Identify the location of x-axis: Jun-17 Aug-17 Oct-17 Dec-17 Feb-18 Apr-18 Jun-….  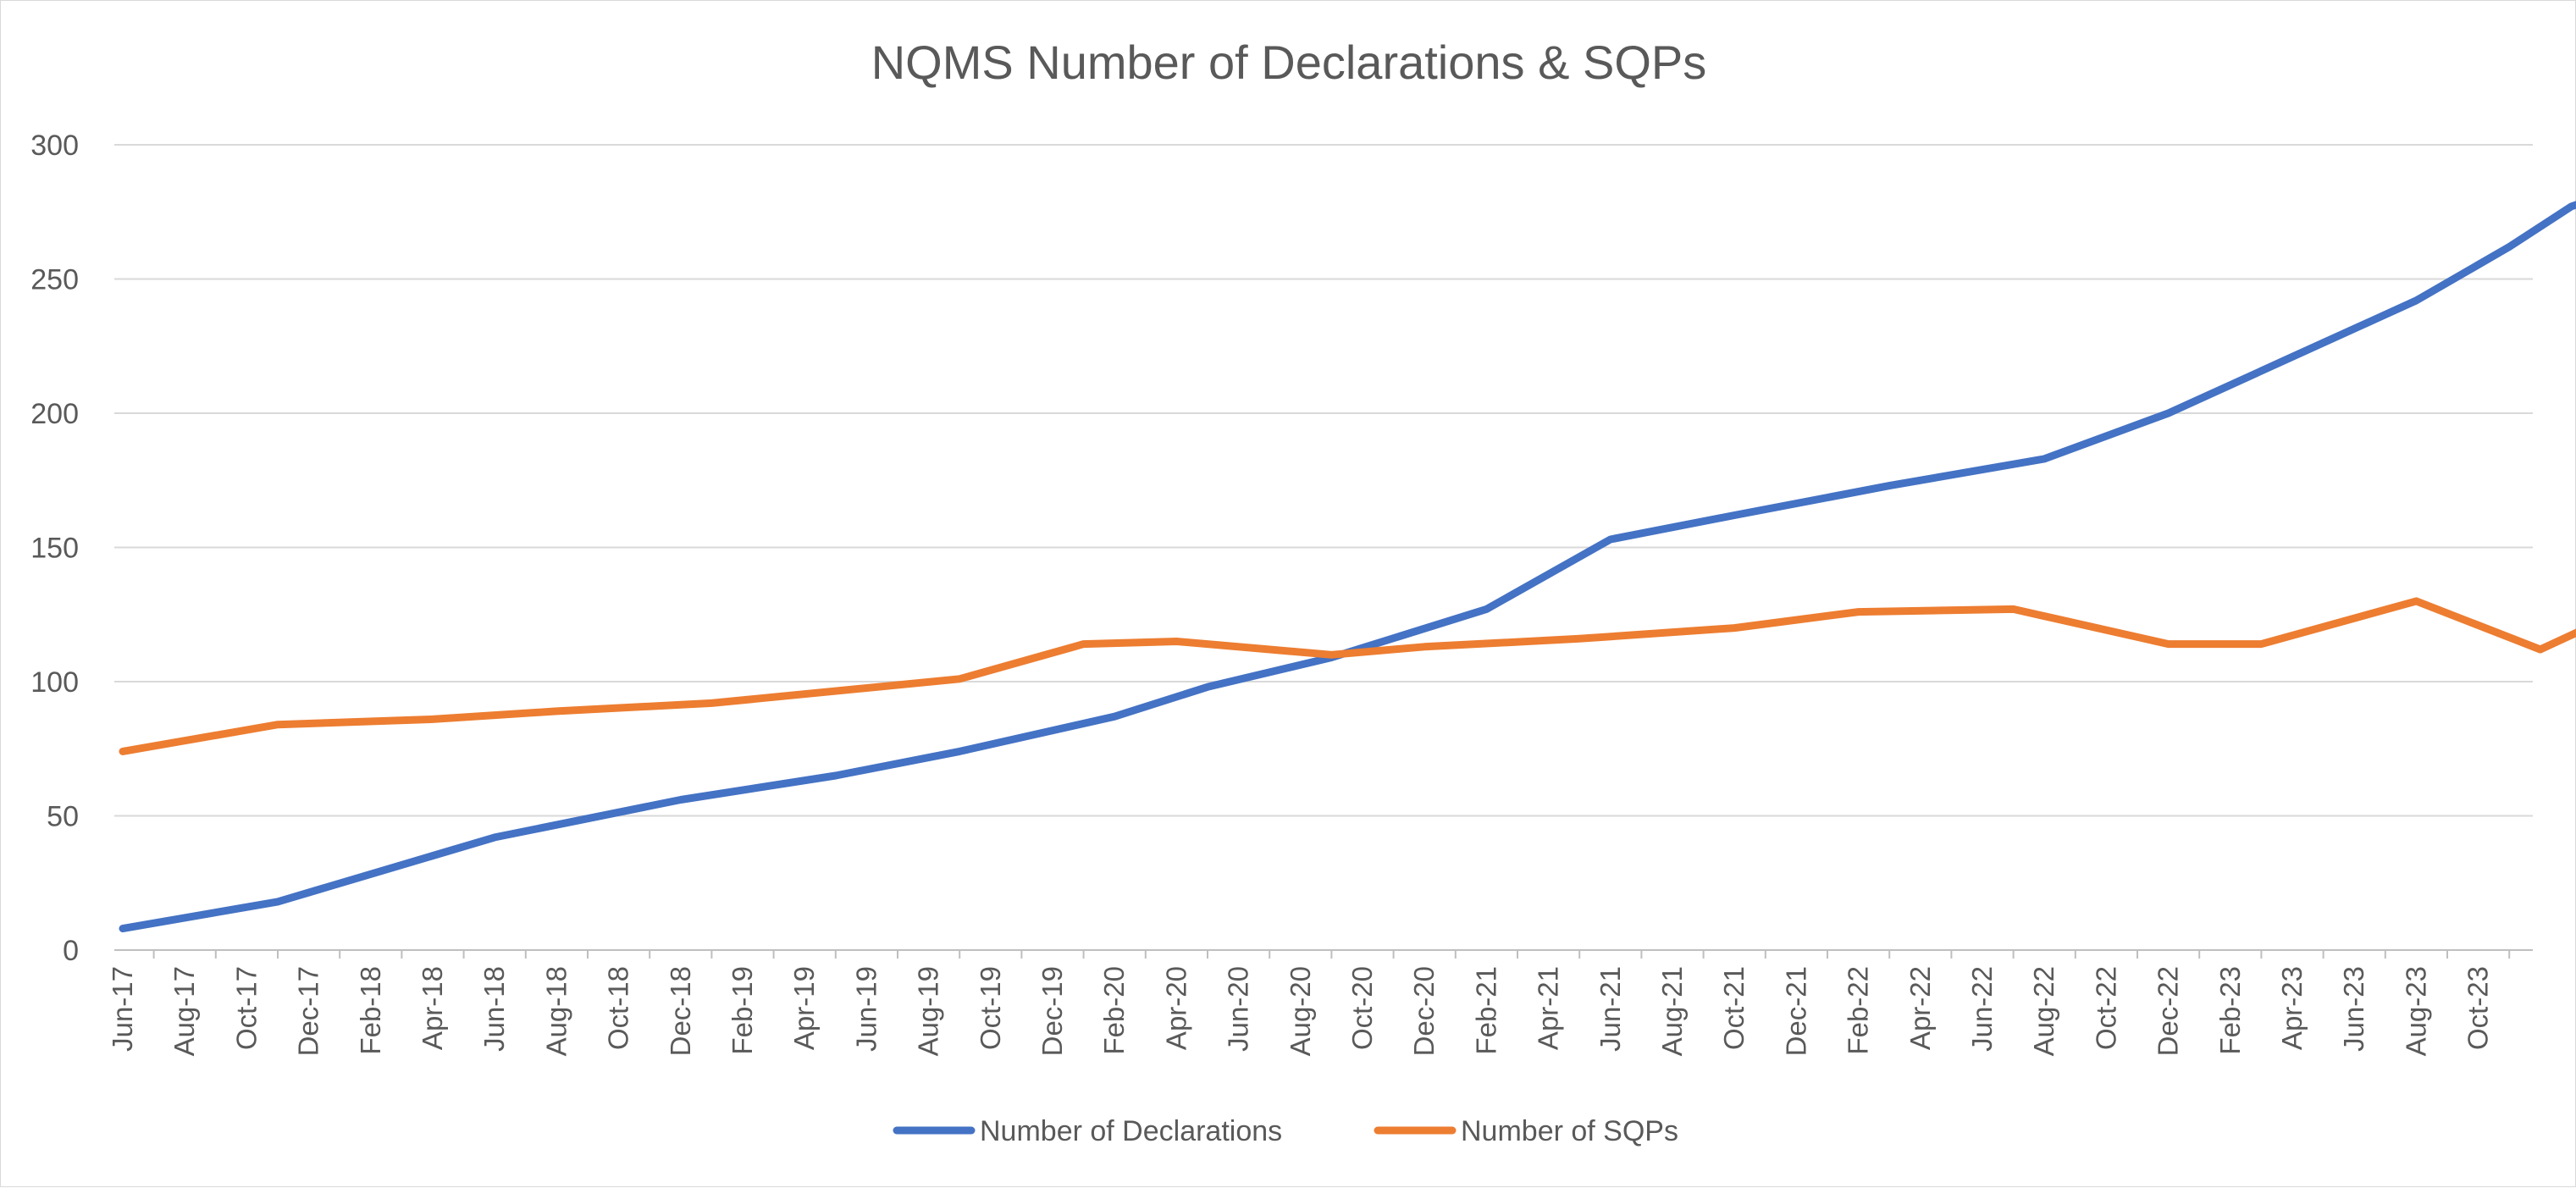
(1320, 1002).